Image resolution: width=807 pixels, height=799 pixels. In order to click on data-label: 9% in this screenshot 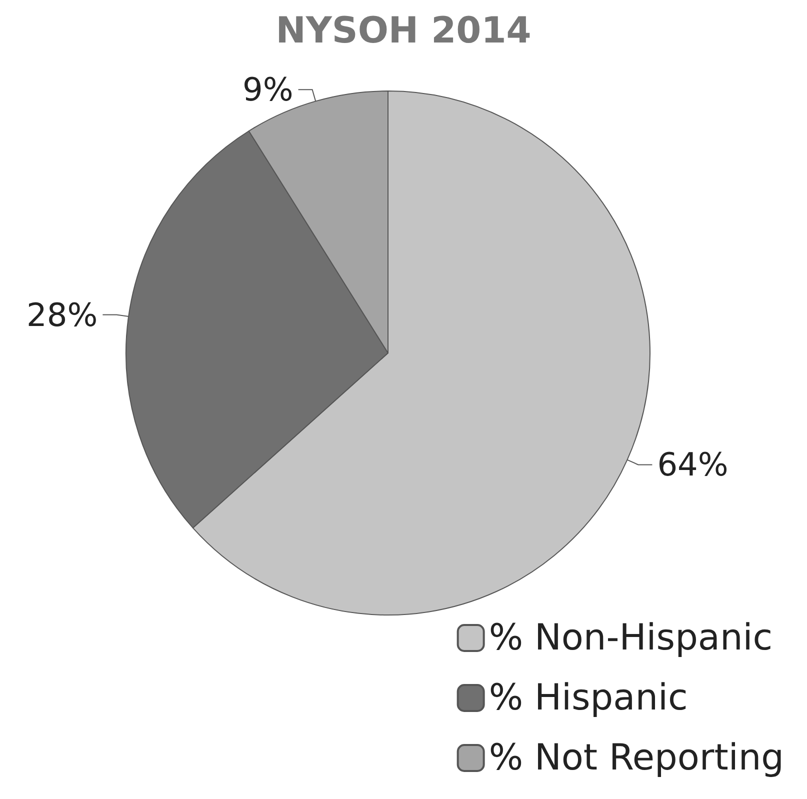, I will do `click(268, 89)`.